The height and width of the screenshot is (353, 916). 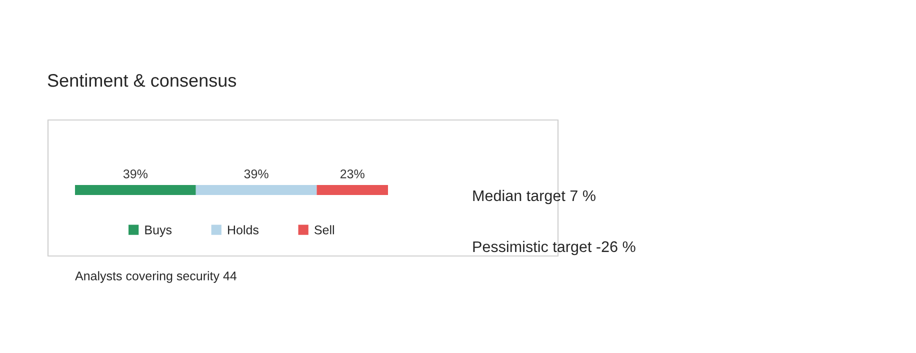 What do you see at coordinates (324, 229) in the screenshot?
I see `legend-label: Sell` at bounding box center [324, 229].